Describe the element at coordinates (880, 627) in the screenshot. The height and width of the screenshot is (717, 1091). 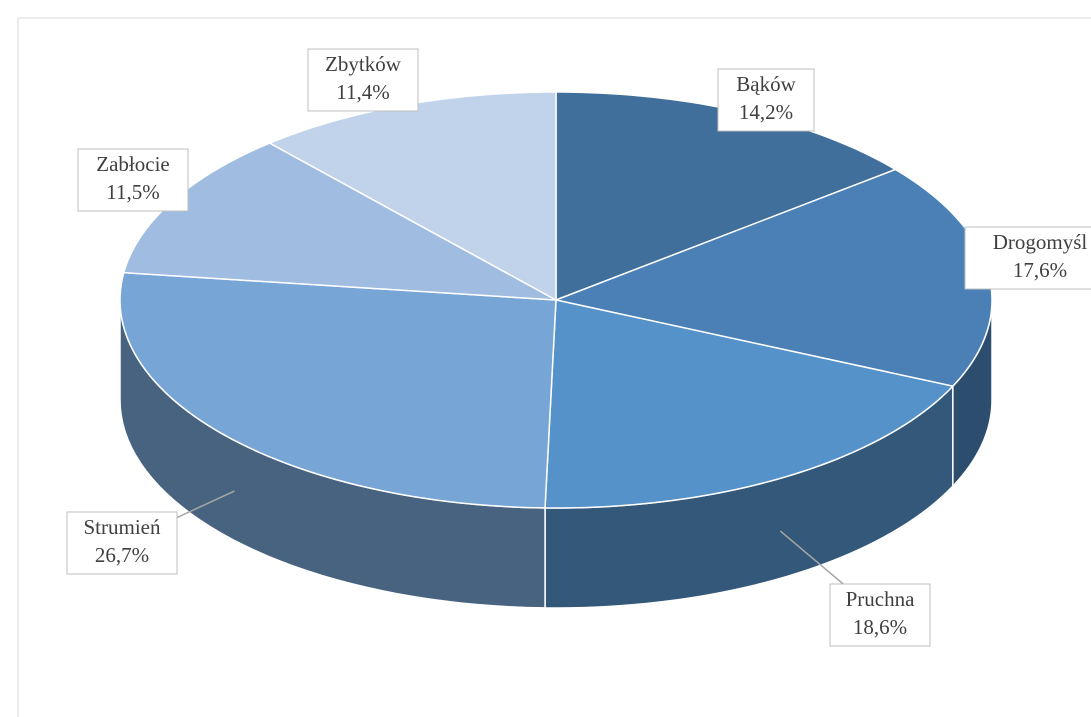
I see `slice-value-label: 18,6%` at that location.